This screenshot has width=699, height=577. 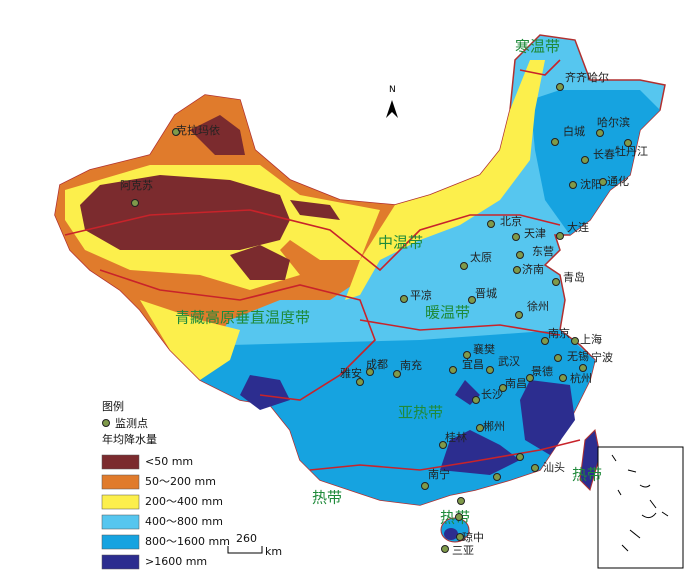 I want to click on station-label: 长沙, so click(x=492, y=394).